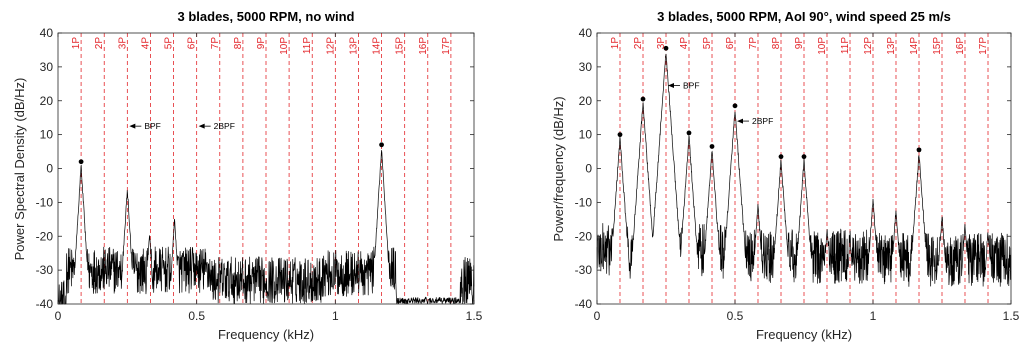  Describe the element at coordinates (266, 16) in the screenshot. I see `chart-left-title: 3 blades, 5000 RPM, no wind` at that location.